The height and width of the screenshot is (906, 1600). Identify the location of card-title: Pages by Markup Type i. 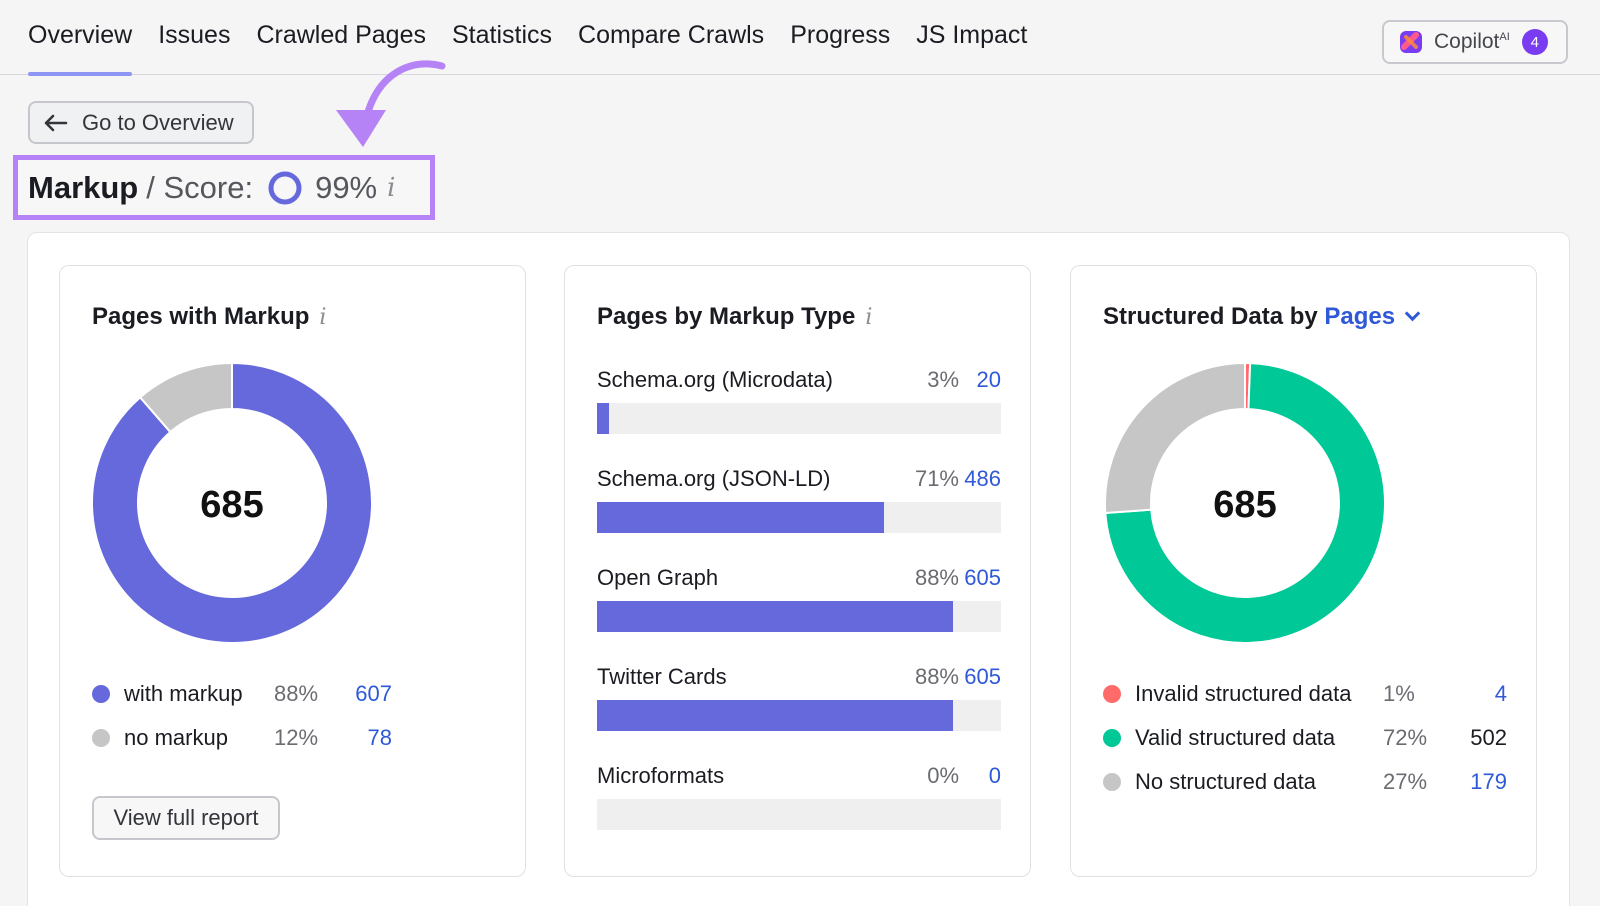
(735, 316).